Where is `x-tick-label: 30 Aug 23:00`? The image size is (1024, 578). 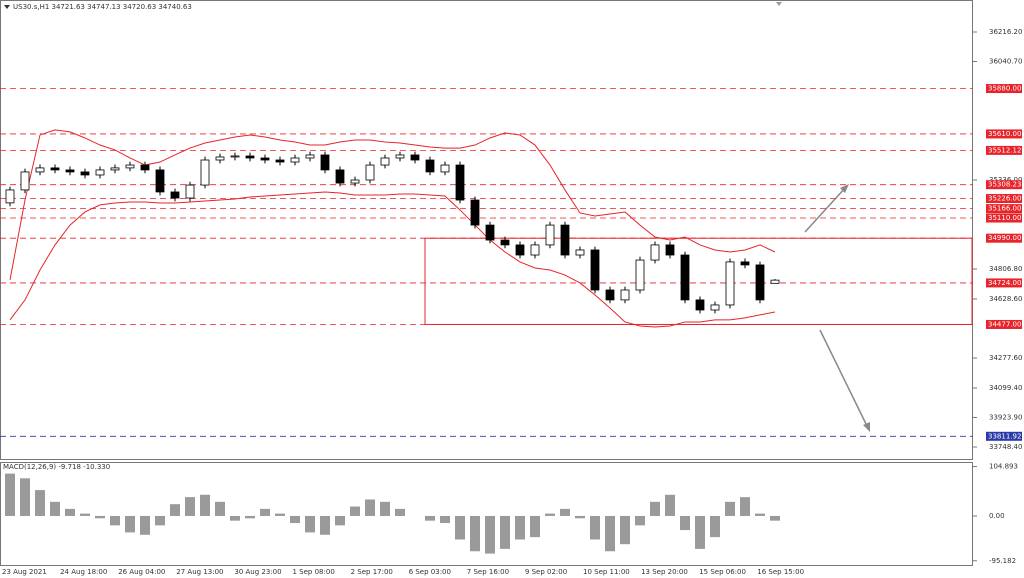 x-tick-label: 30 Aug 23:00 is located at coordinates (257, 572).